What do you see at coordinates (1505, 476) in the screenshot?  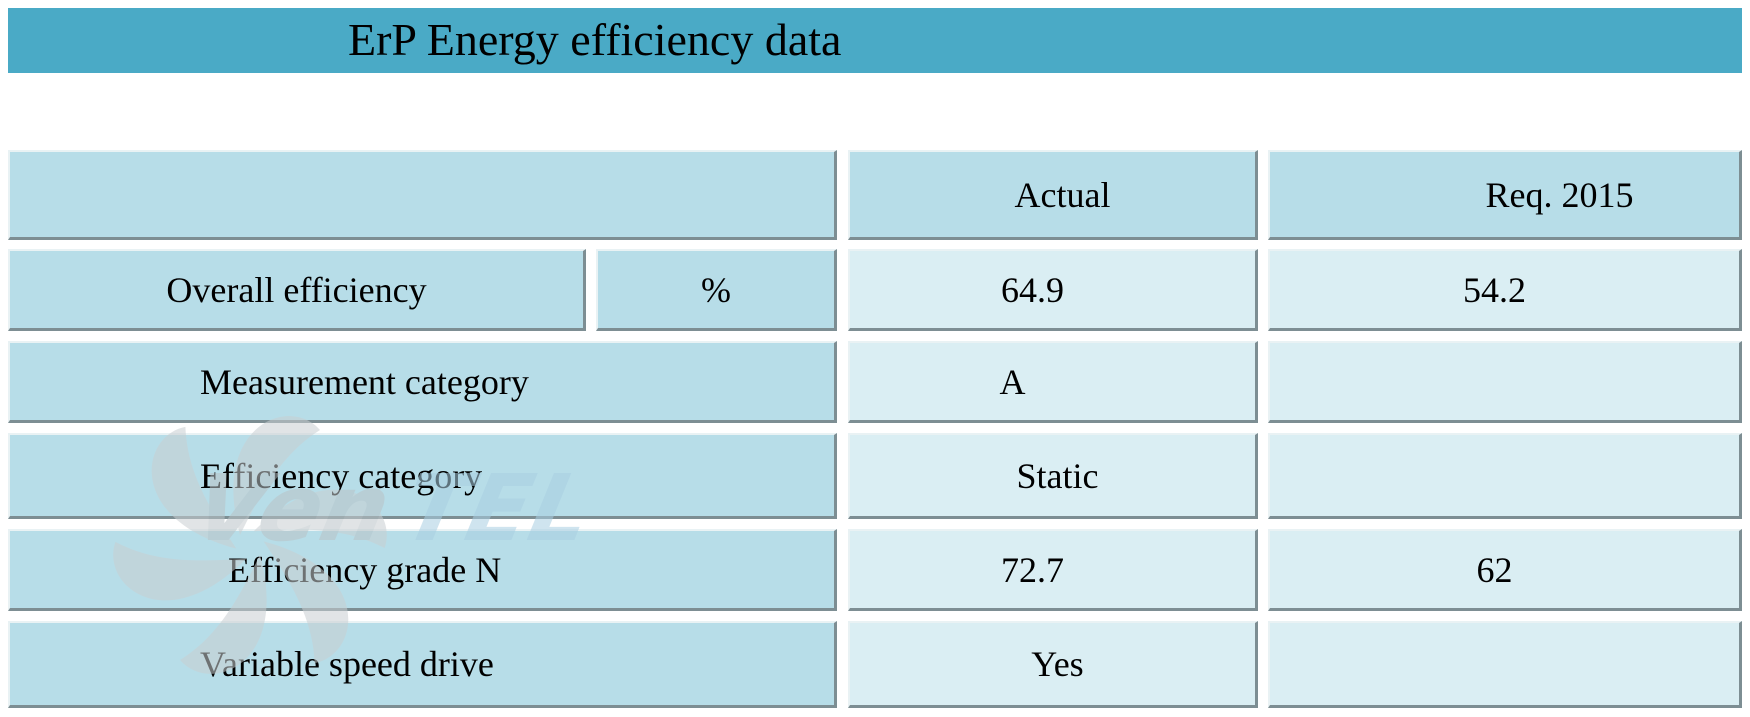 I see `row-efficiency-category-req-cell` at bounding box center [1505, 476].